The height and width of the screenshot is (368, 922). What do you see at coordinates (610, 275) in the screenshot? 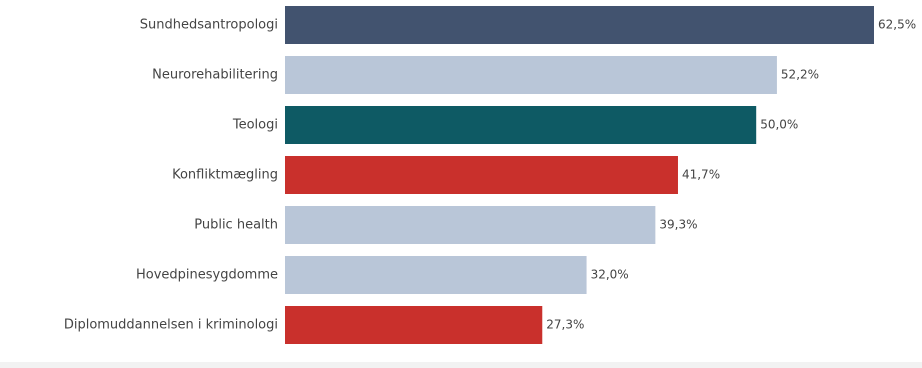
I see `value-label: 32,0%` at bounding box center [610, 275].